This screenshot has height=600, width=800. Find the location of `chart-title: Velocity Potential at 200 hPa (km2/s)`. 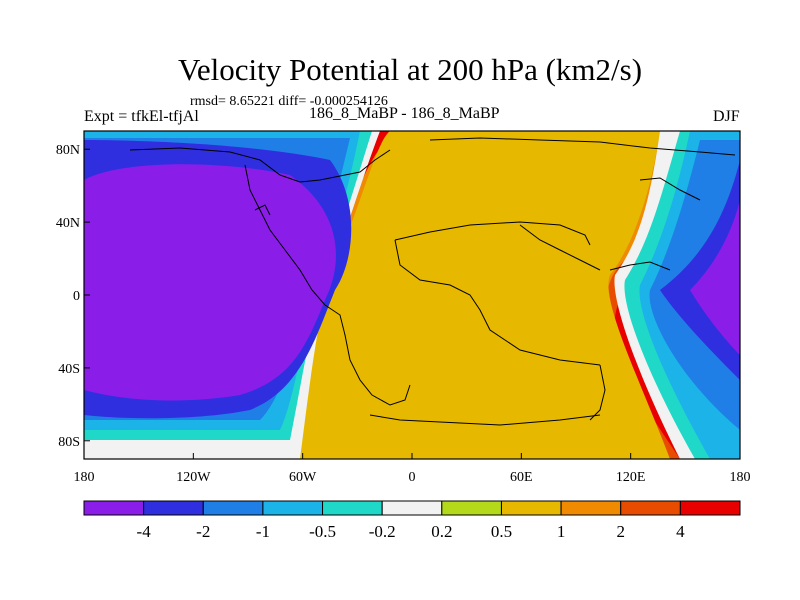

chart-title: Velocity Potential at 200 hPa (km2/s) is located at coordinates (410, 69).